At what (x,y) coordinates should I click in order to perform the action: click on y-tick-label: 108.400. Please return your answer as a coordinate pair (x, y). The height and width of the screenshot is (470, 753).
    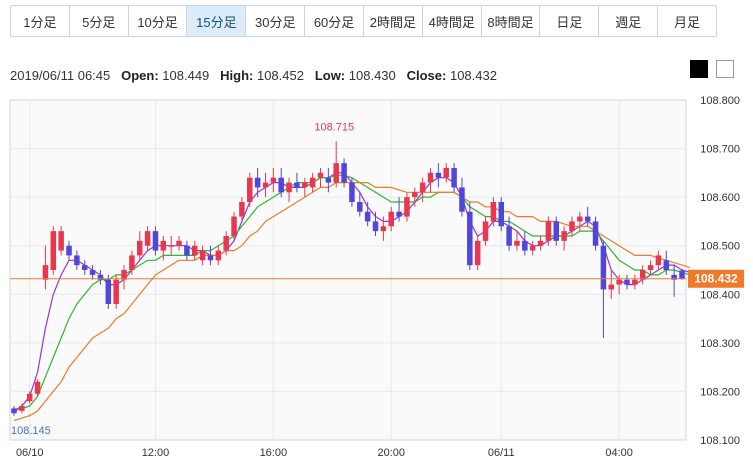
    Looking at the image, I should click on (720, 295).